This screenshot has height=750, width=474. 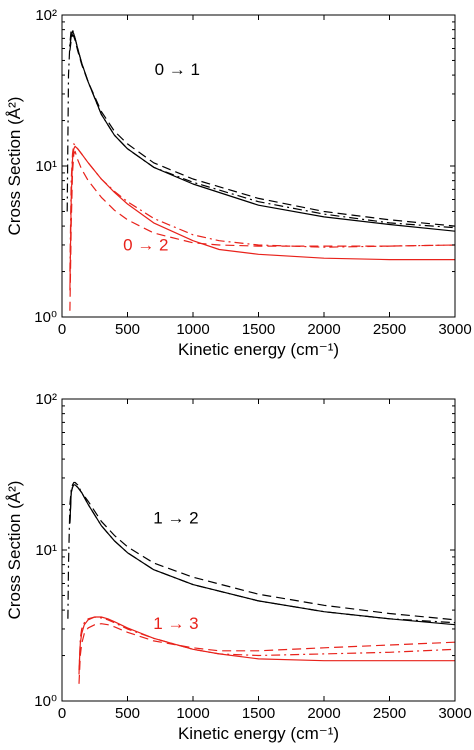 What do you see at coordinates (175, 517) in the screenshot?
I see `transition-label-1: 1 → 2` at bounding box center [175, 517].